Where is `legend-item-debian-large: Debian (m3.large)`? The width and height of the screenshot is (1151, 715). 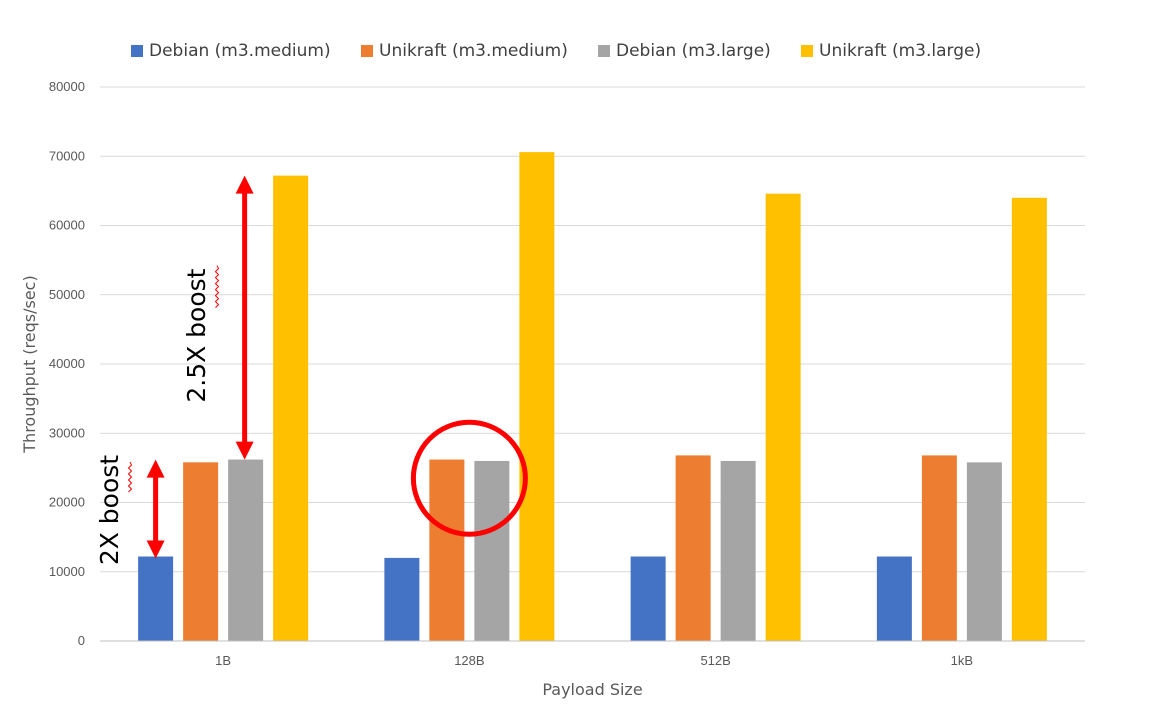 legend-item-debian-large: Debian (m3.large) is located at coordinates (684, 51).